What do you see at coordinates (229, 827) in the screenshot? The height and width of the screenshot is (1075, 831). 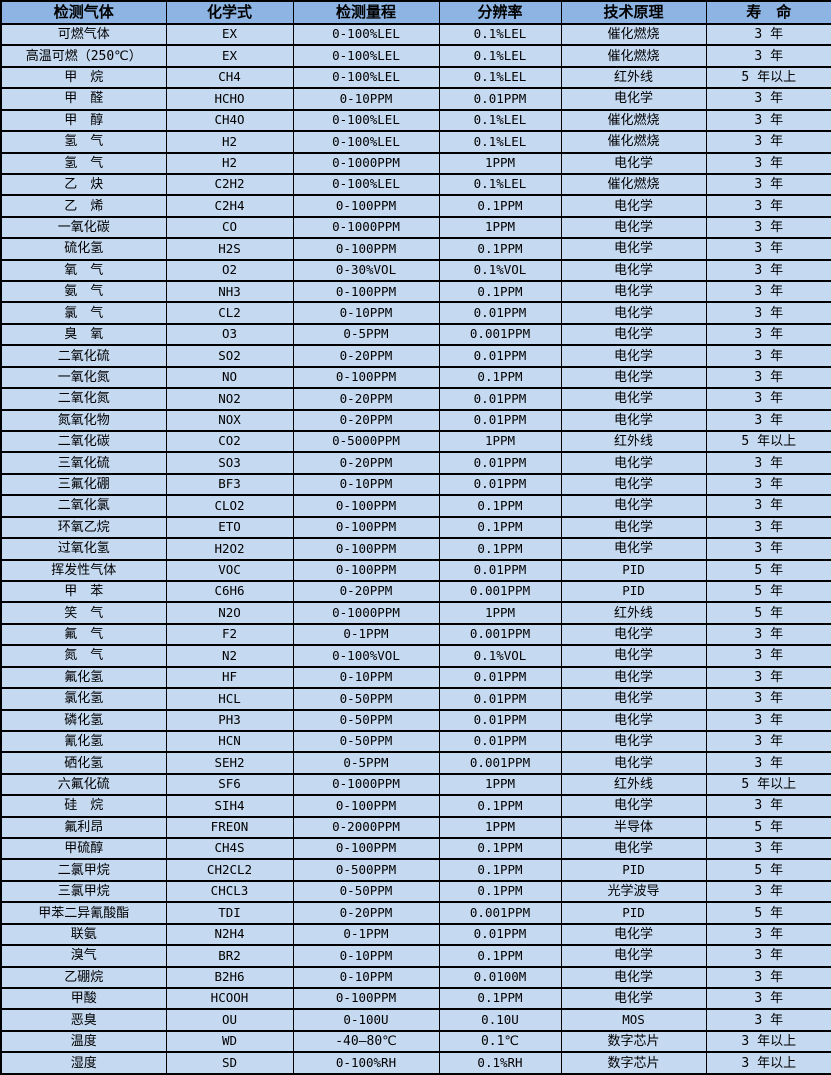 I see `cell-chemical-formula: FREON` at bounding box center [229, 827].